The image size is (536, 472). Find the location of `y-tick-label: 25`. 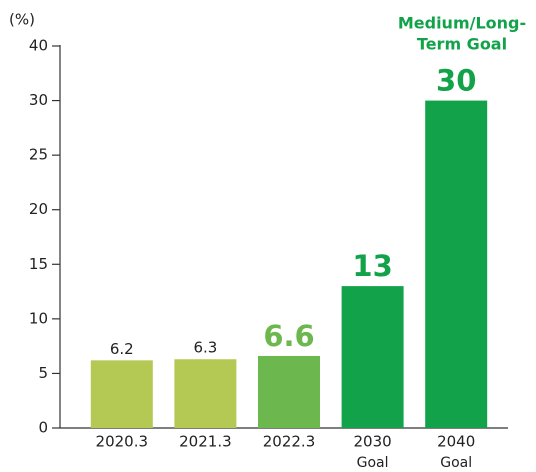

y-tick-label: 25 is located at coordinates (38, 155).